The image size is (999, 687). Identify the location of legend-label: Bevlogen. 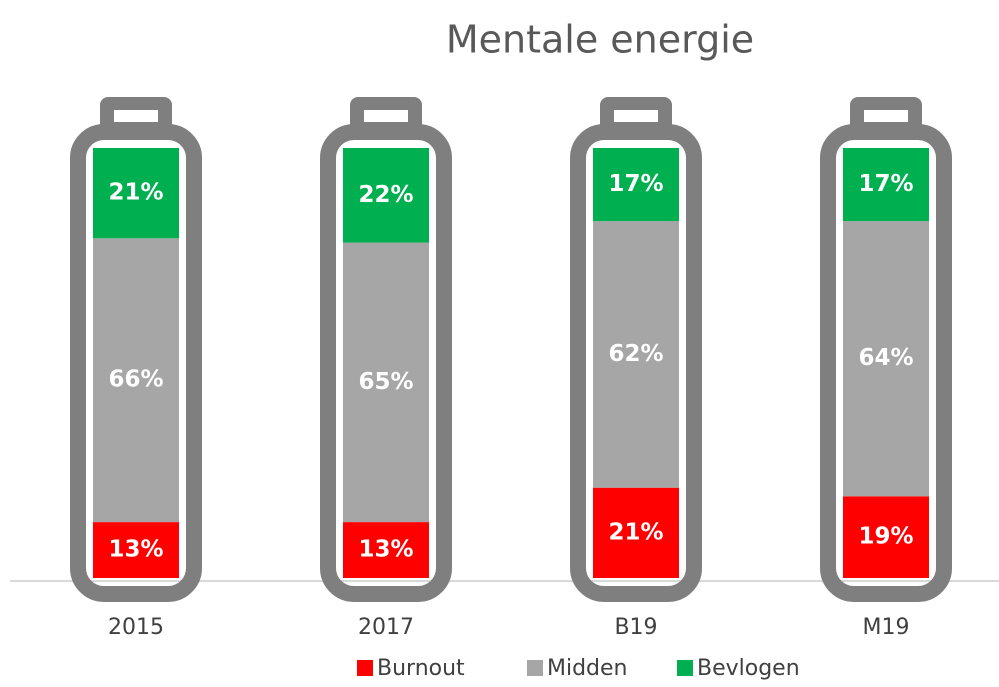
(748, 668).